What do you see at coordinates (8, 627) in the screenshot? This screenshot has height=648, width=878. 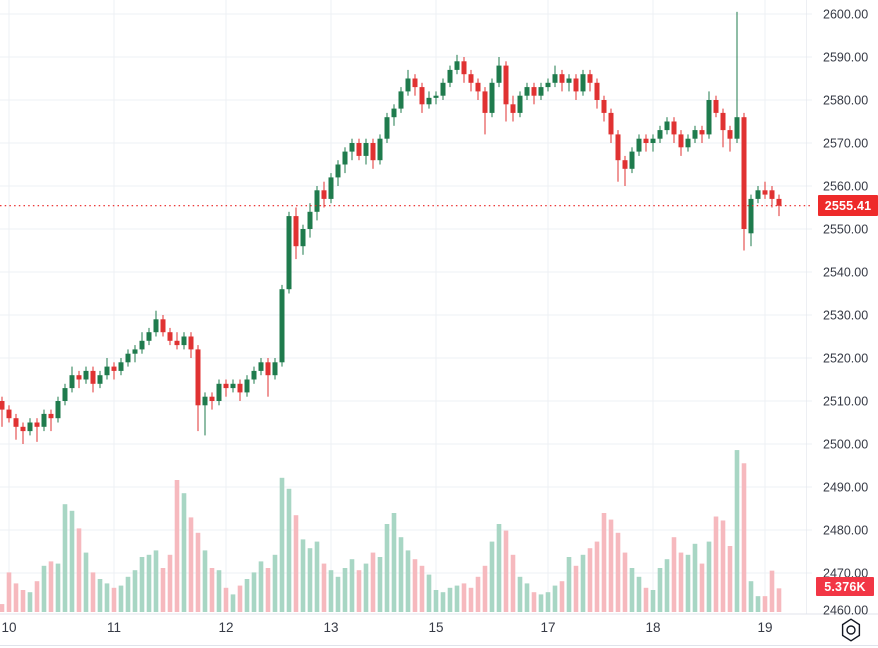 I see `time-axis-label: 10` at bounding box center [8, 627].